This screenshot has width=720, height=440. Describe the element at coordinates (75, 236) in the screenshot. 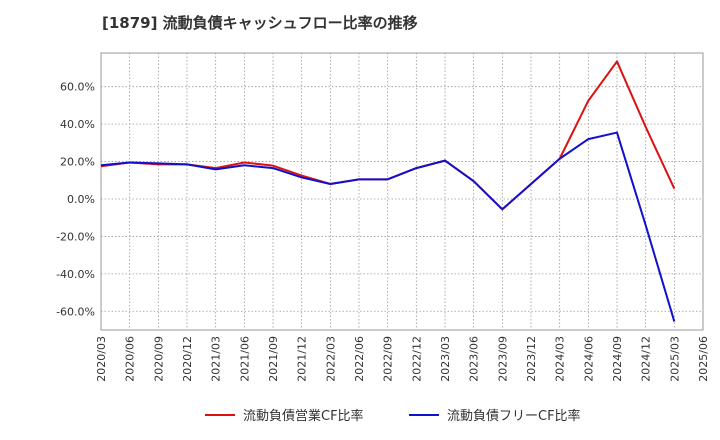

I see `y-tick-label: -20.0%` at that location.